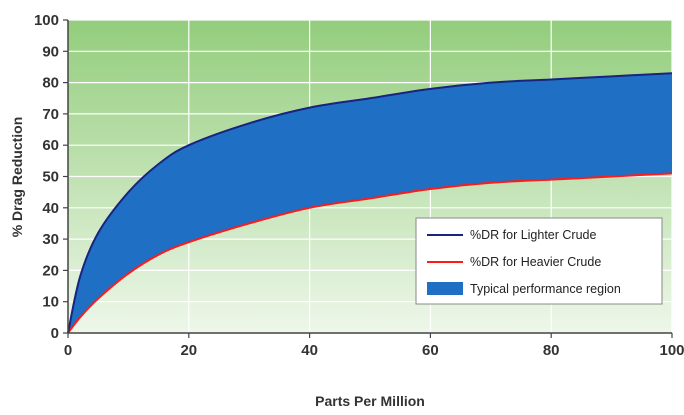 The width and height of the screenshot is (684, 415). What do you see at coordinates (188, 350) in the screenshot?
I see `x-tick-label: 20` at bounding box center [188, 350].